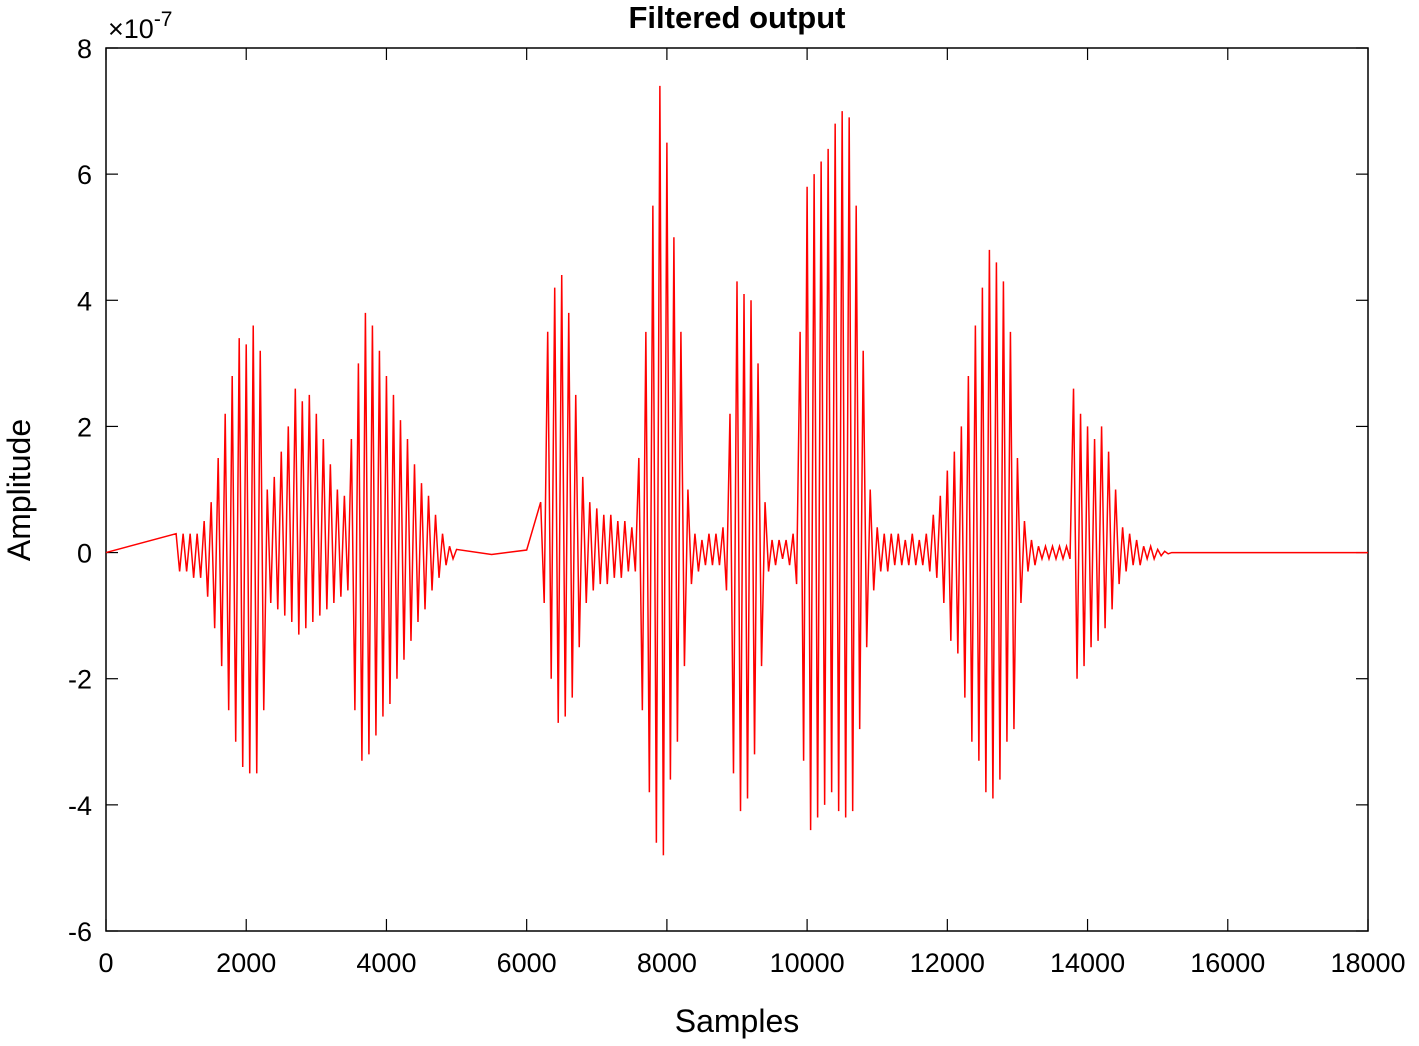 This screenshot has height=1046, width=1419. Describe the element at coordinates (84, 427) in the screenshot. I see `y-tick-label: 2` at that location.